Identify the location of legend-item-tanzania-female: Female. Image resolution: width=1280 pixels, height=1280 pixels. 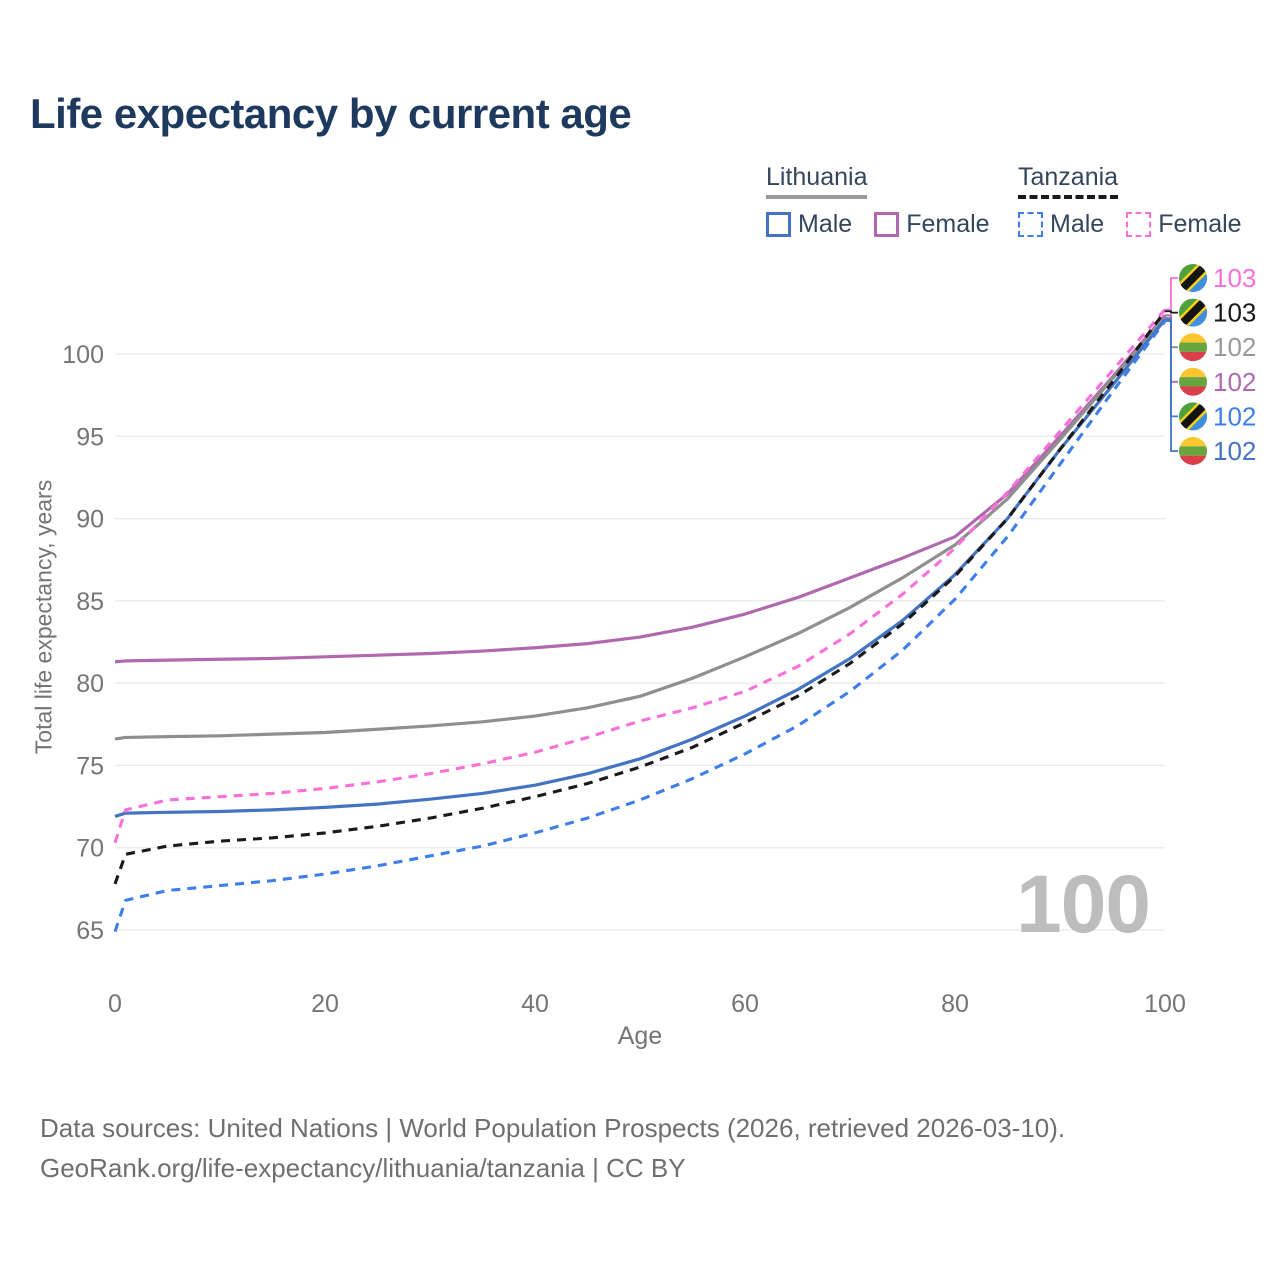
(1184, 224).